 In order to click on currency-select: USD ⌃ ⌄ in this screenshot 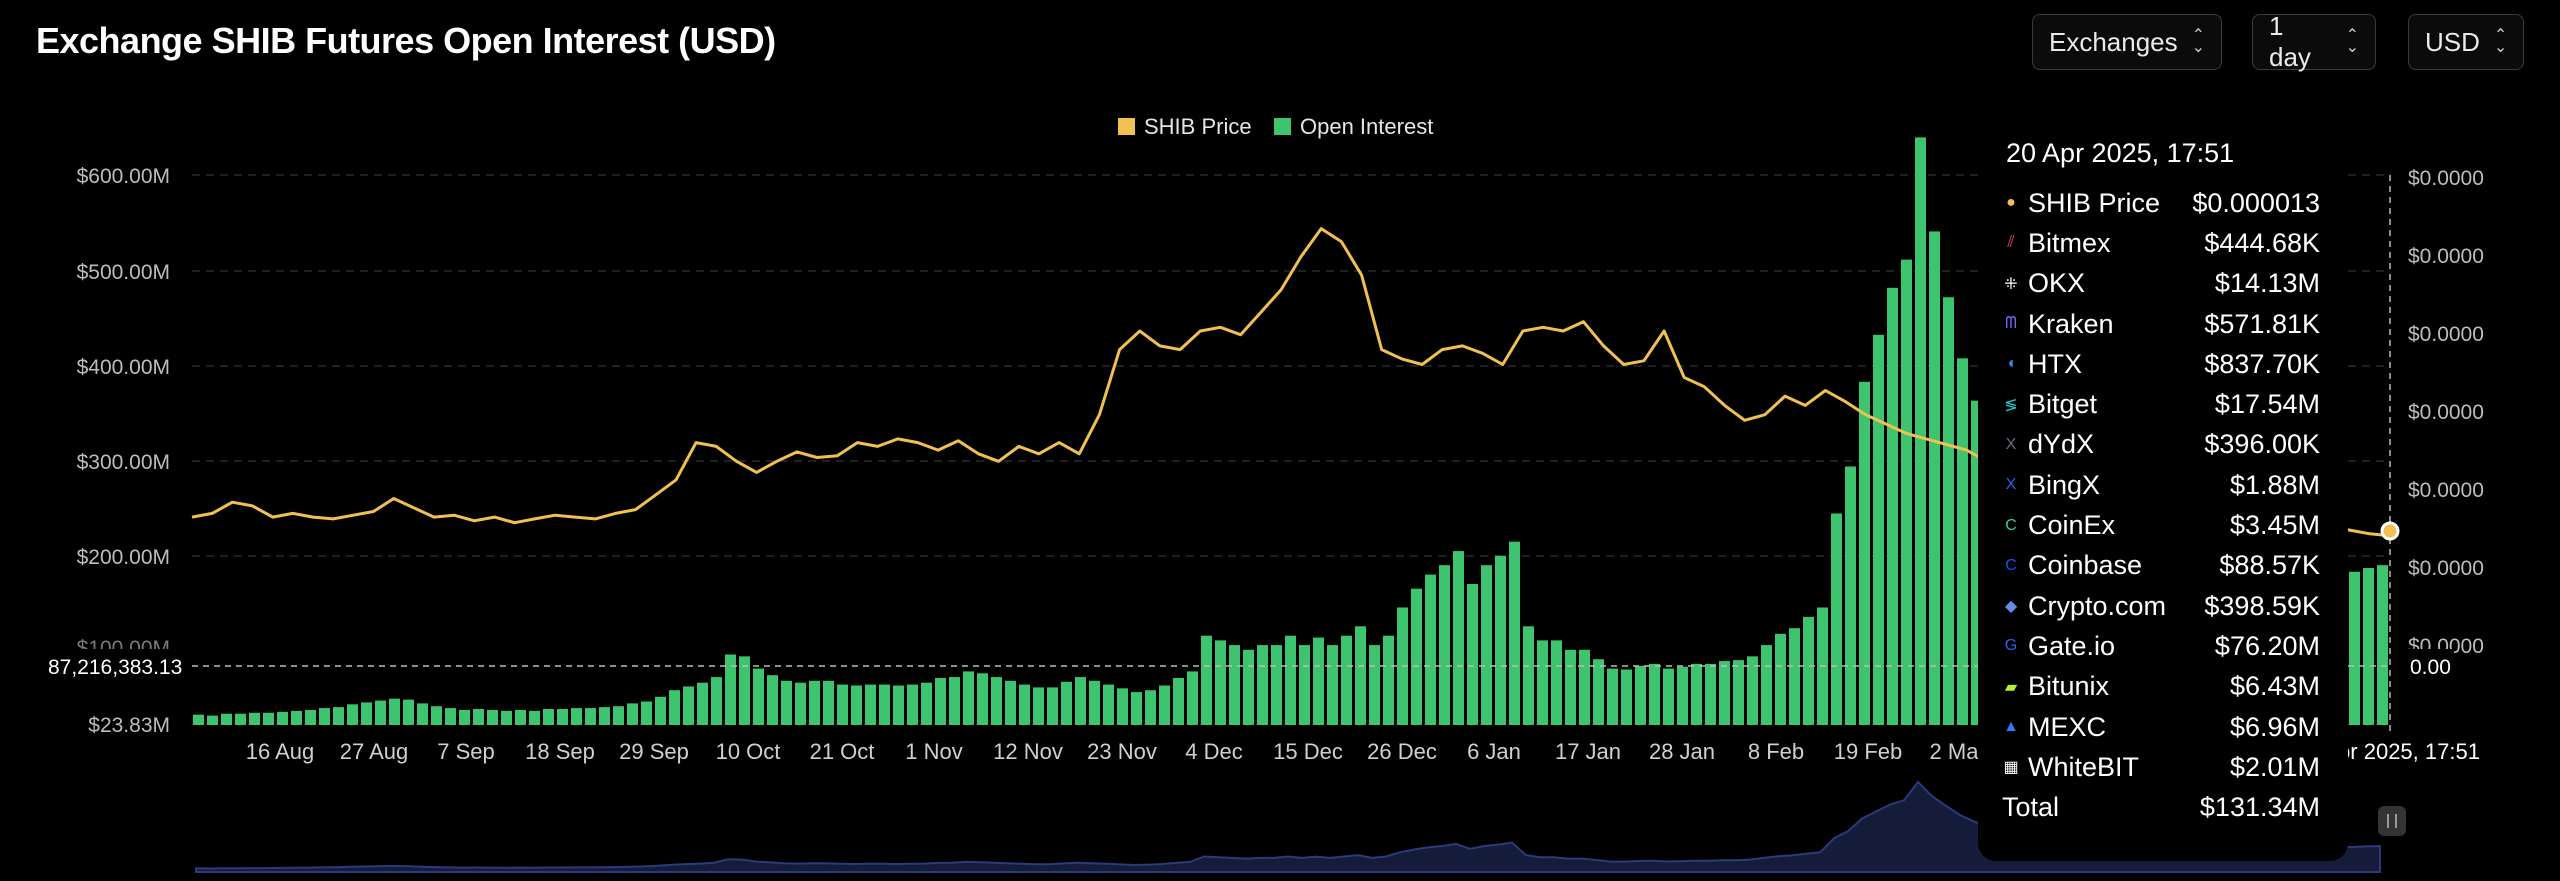, I will do `click(2466, 42)`.